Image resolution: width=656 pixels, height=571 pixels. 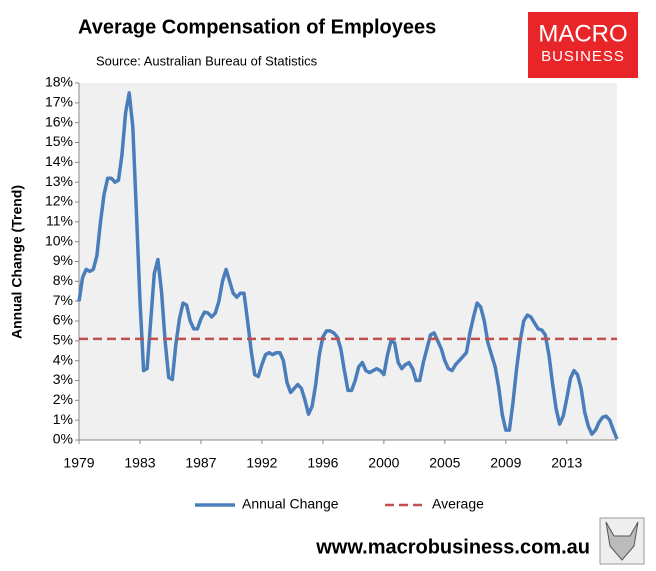 I want to click on chart-title: Average Compensation of Employees, so click(x=257, y=27).